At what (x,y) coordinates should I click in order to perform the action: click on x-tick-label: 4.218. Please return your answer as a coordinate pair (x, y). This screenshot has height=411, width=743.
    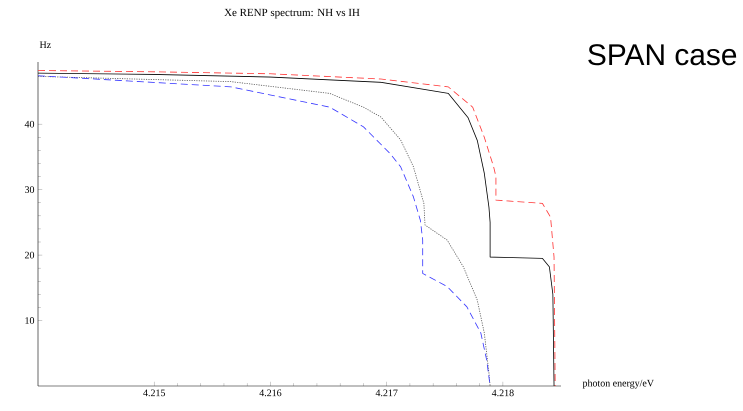
    Looking at the image, I should click on (503, 393).